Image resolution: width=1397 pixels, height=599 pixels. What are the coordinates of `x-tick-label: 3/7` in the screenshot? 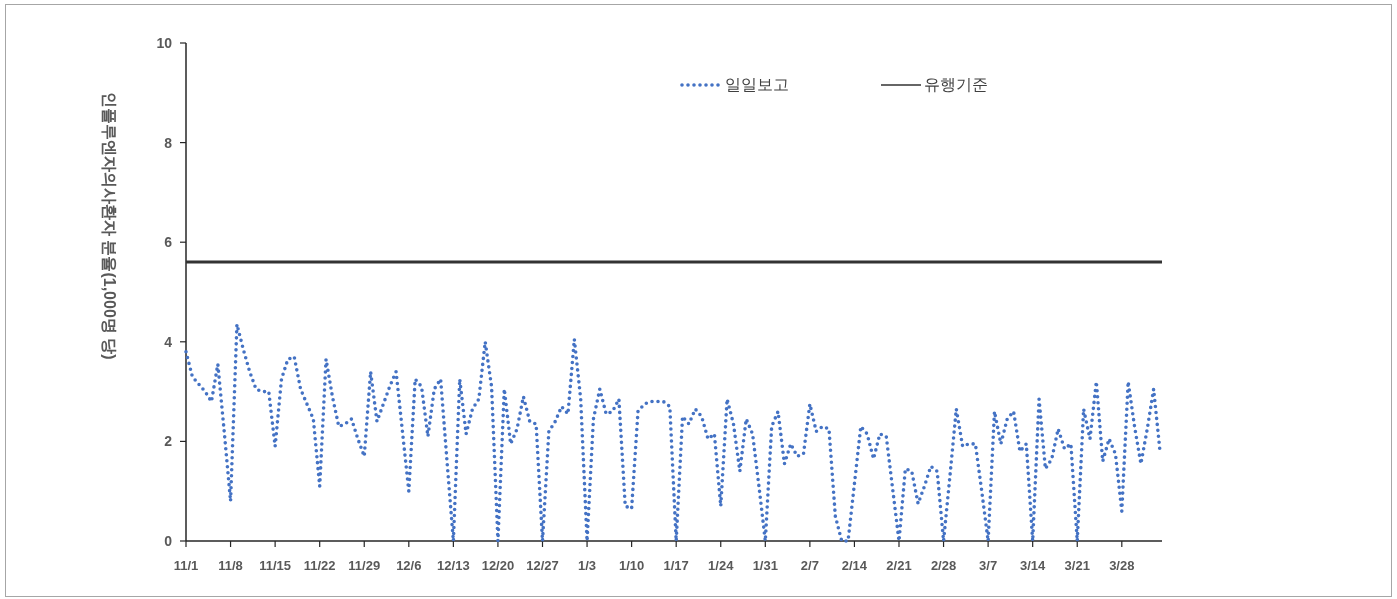 It's located at (988, 565).